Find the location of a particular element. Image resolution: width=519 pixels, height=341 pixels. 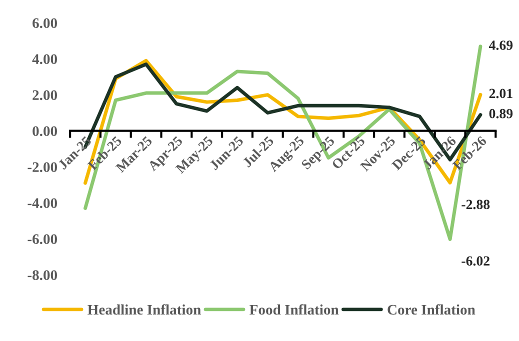

y-tick-label: 0.00 is located at coordinates (45, 131).